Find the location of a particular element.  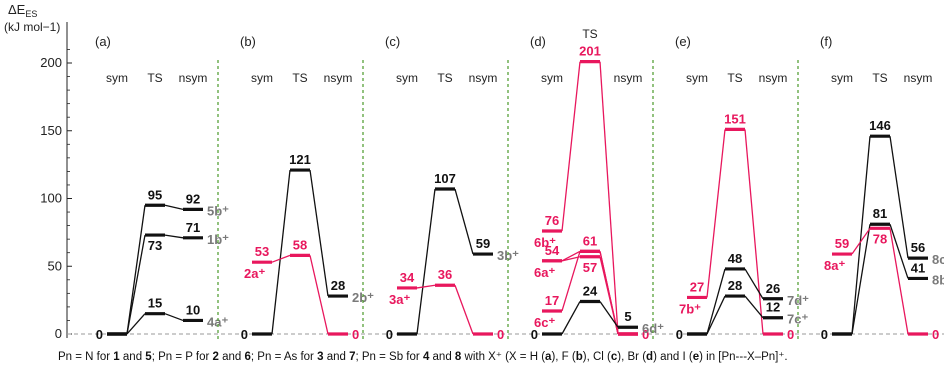

value-label: 15 is located at coordinates (155, 303).